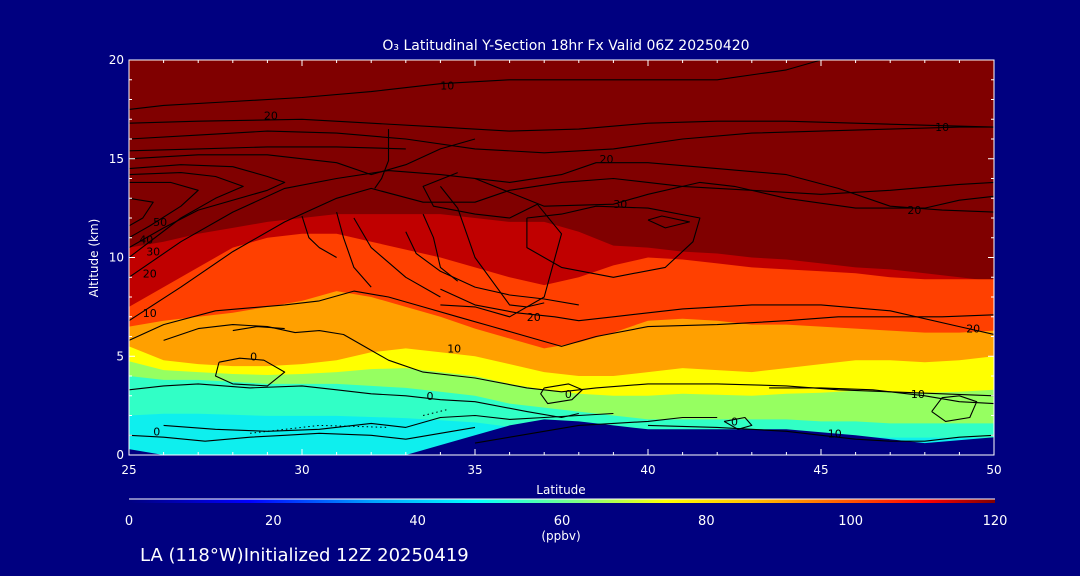 This screenshot has height=576, width=1080. Describe the element at coordinates (993, 470) in the screenshot. I see `x-tick-label: 50` at that location.